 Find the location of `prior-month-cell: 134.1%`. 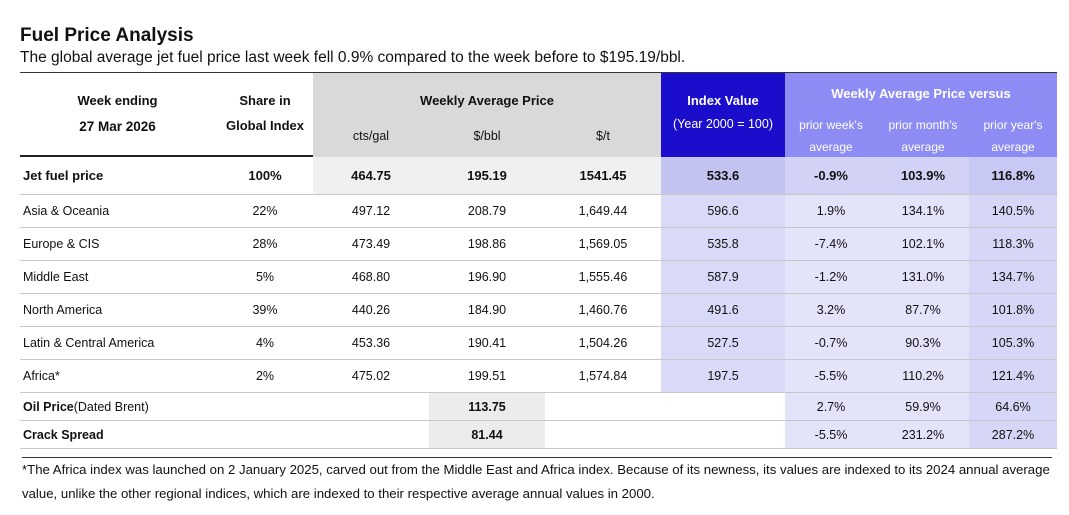

prior-month-cell: 134.1% is located at coordinates (923, 211).